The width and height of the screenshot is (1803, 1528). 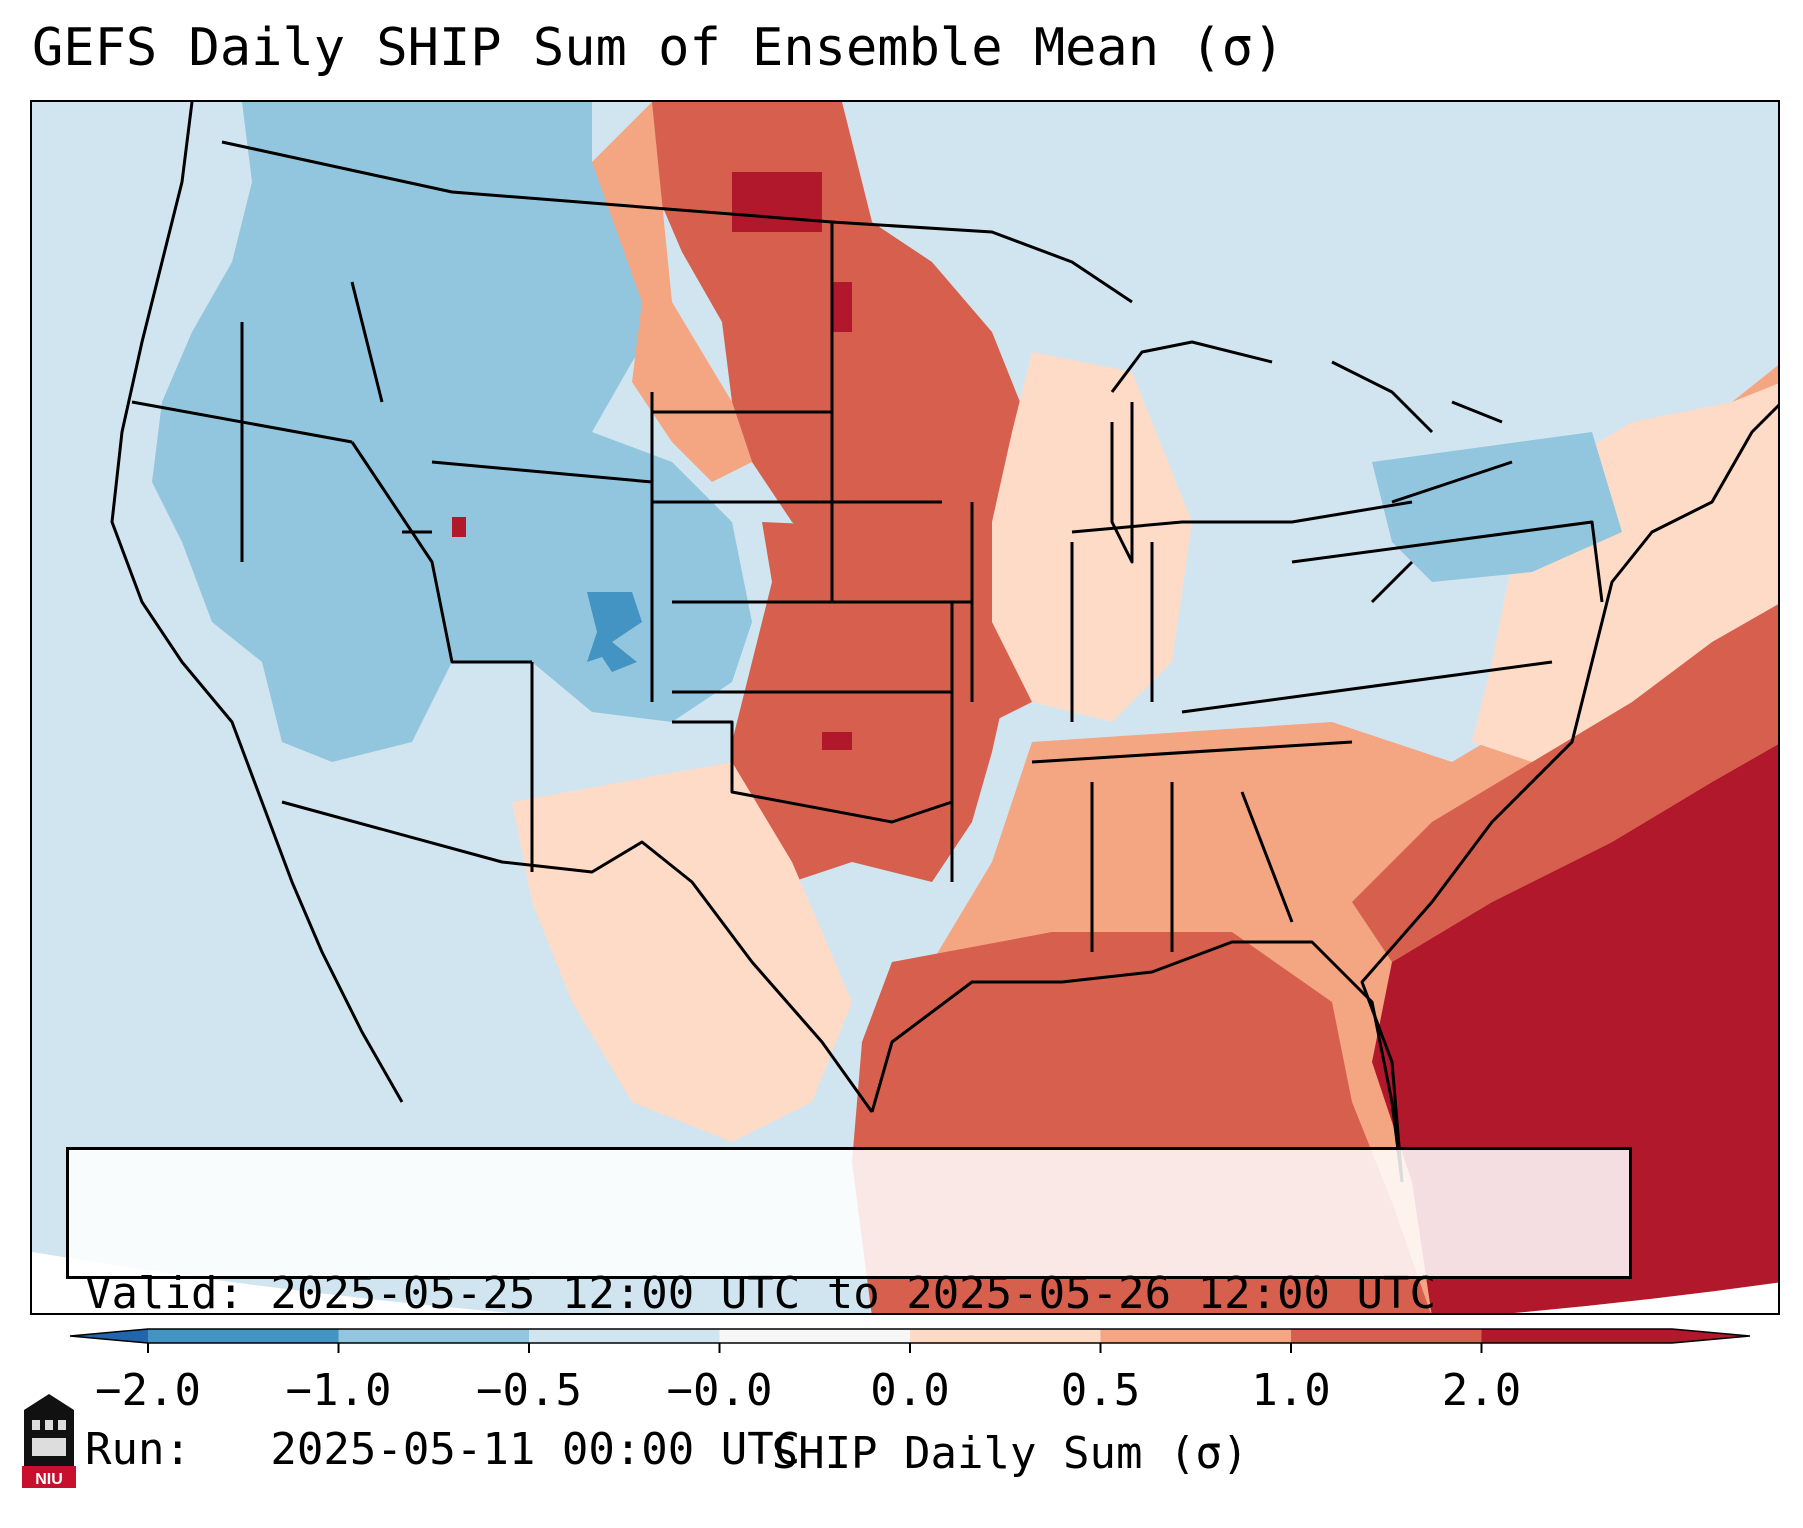 What do you see at coordinates (459, 527) in the screenshot?
I see `field-dark-red-utah` at bounding box center [459, 527].